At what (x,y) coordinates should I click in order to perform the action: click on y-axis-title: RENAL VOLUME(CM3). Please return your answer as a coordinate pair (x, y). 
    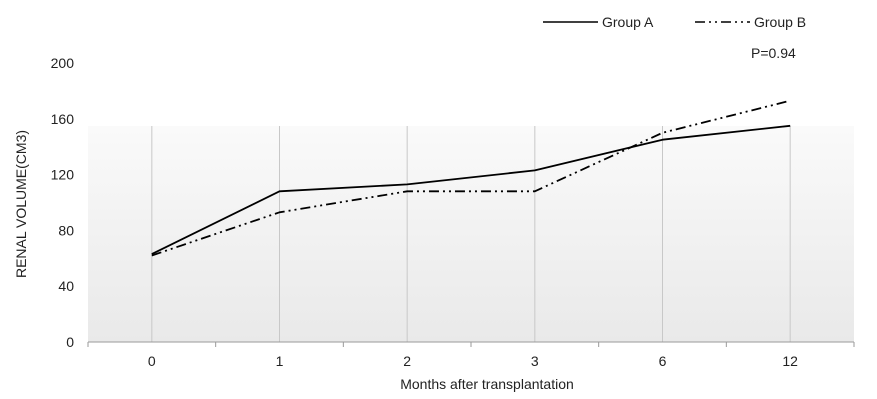
    Looking at the image, I should click on (21, 204).